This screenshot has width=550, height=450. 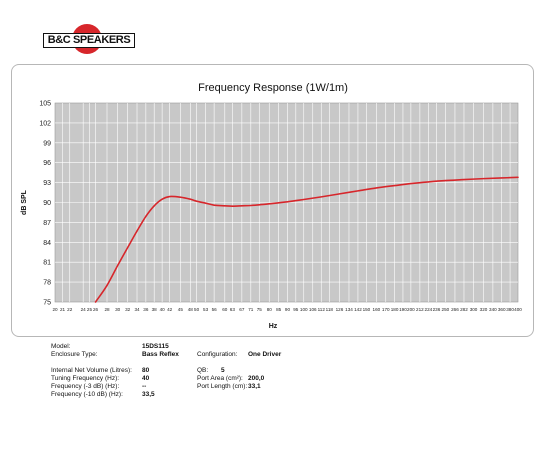 What do you see at coordinates (84, 309) in the screenshot?
I see `x-tick-label: 24` at bounding box center [84, 309].